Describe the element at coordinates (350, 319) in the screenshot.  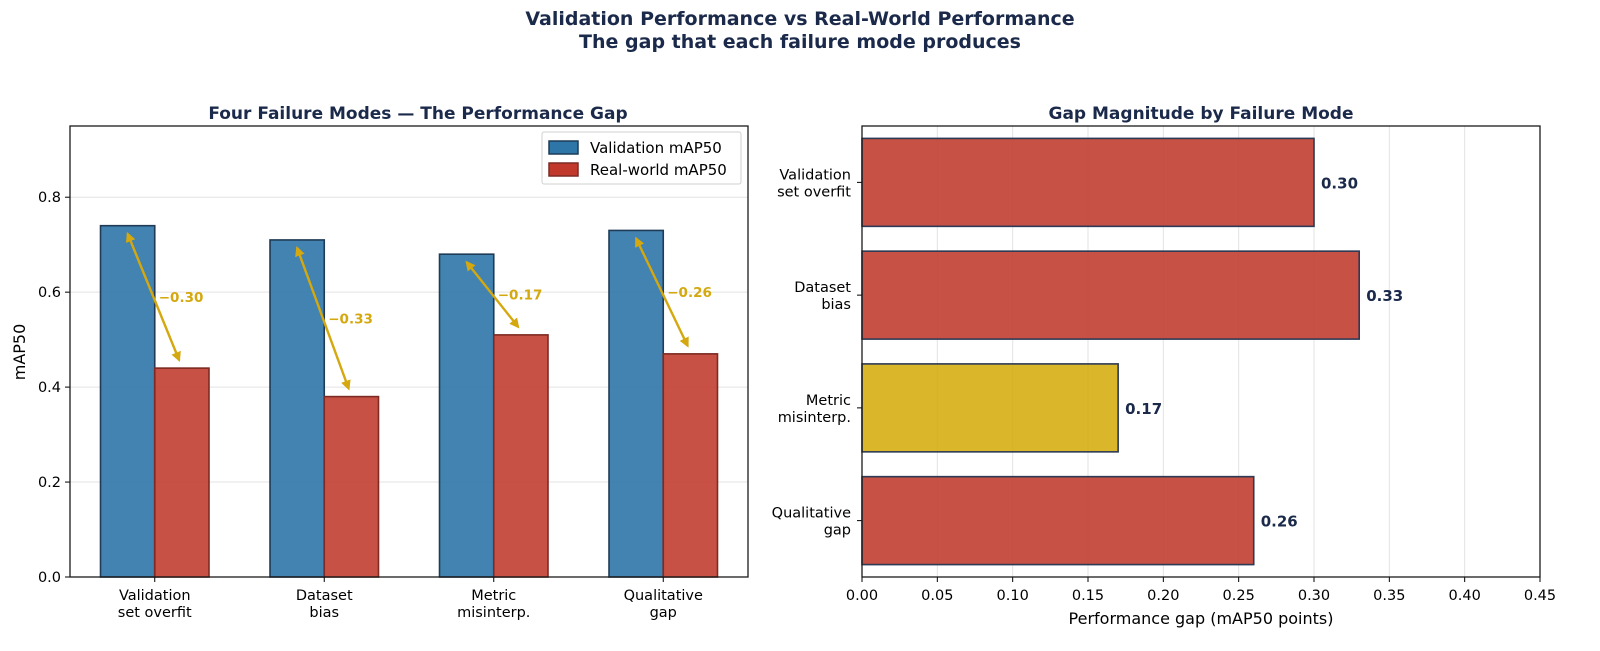
I see `gap-label: −0.33` at that location.